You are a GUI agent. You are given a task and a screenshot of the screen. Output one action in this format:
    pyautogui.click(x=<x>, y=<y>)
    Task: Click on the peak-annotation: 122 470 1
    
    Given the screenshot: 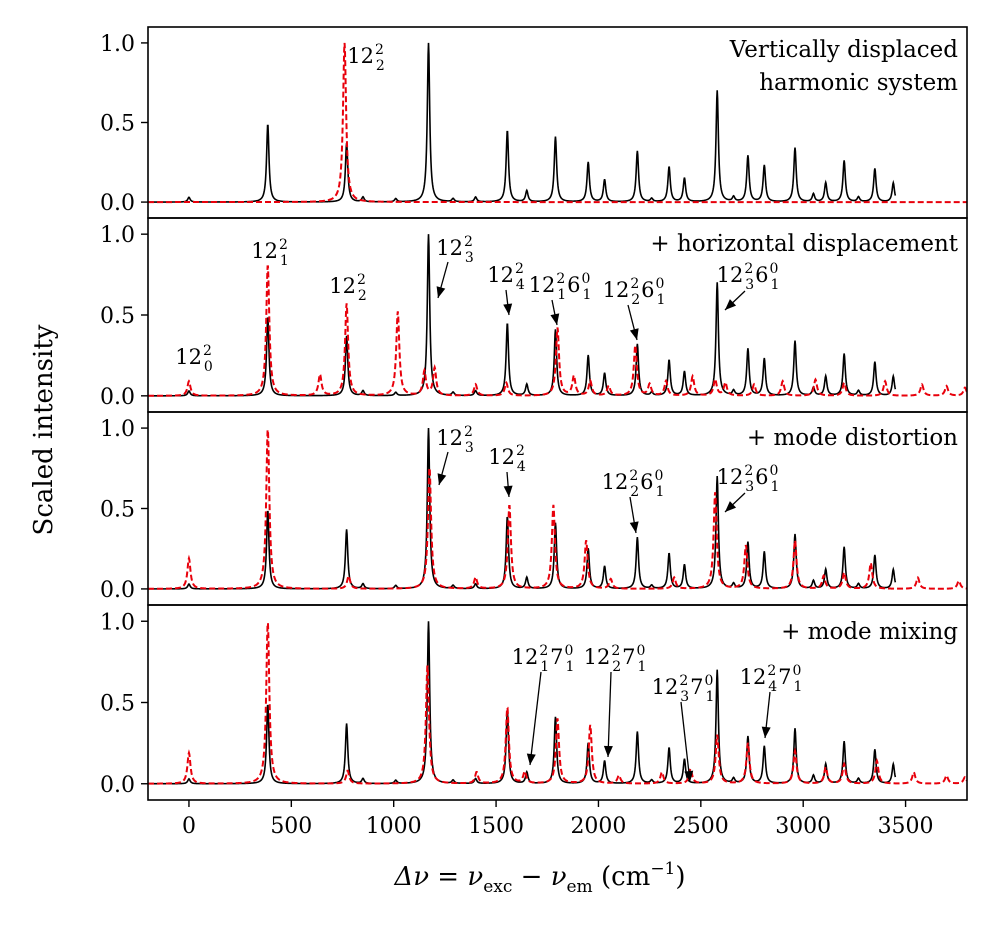 What is the action you would take?
    pyautogui.click(x=771, y=679)
    